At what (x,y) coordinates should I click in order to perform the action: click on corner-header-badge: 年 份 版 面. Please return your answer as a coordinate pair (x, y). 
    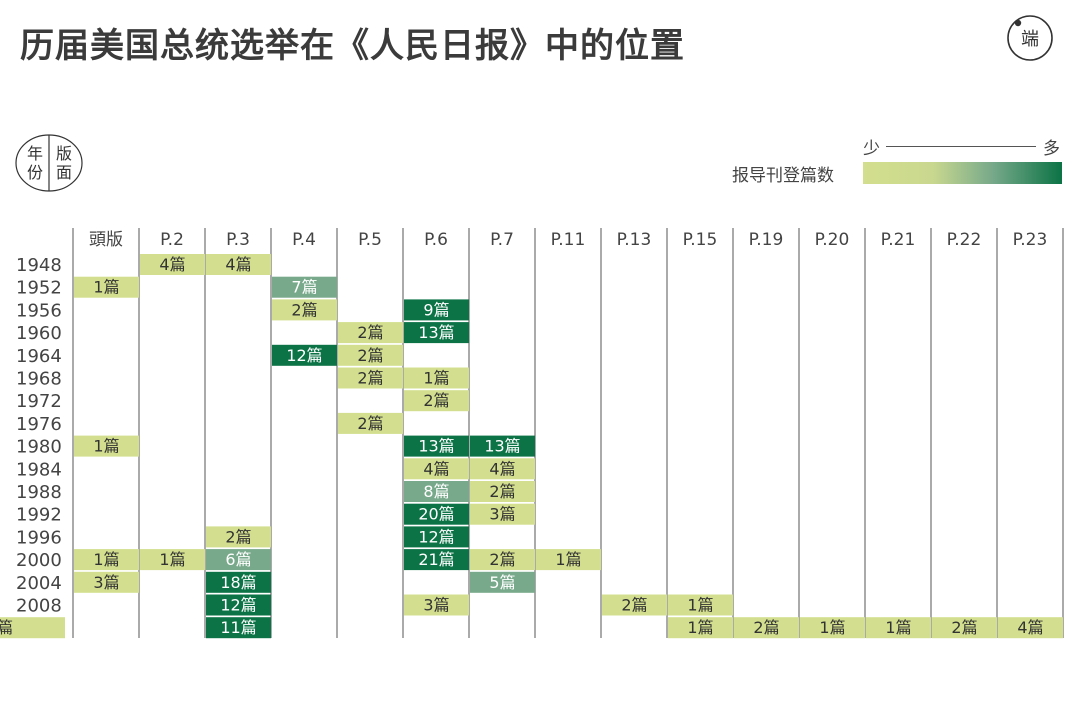
    Looking at the image, I should click on (49, 163).